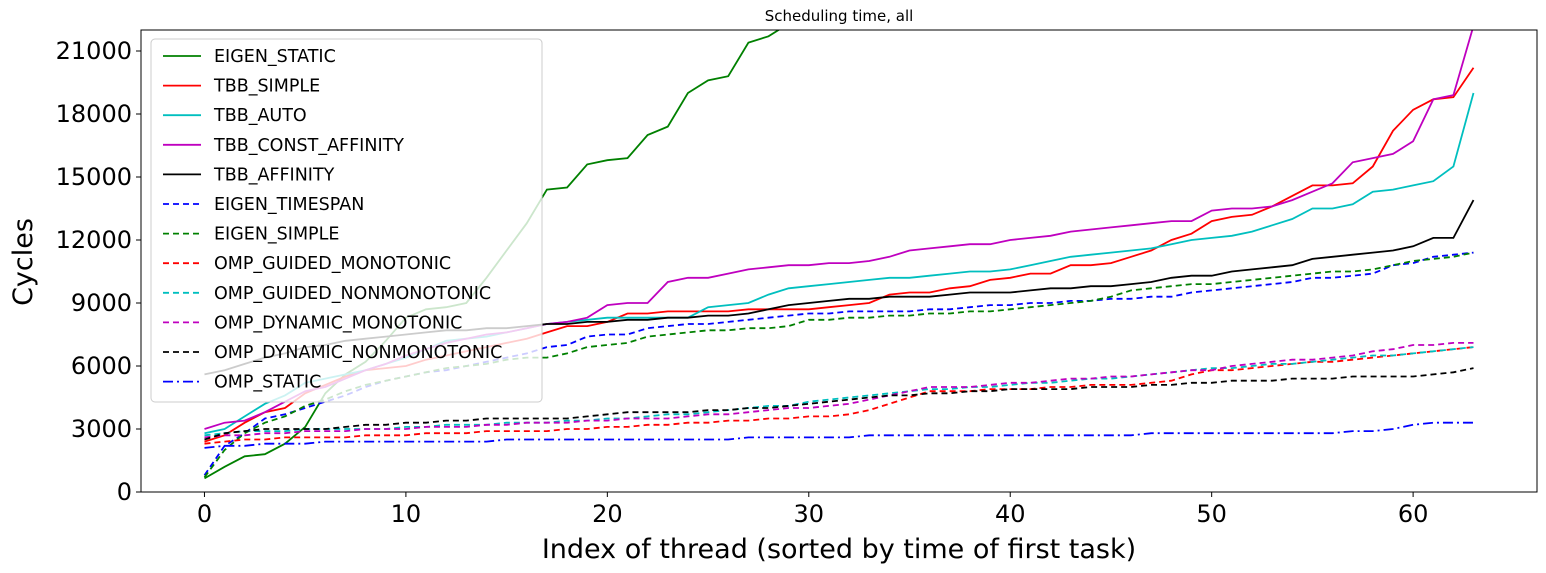 The width and height of the screenshot is (1546, 573). I want to click on y-tick-label: 12000, so click(94, 240).